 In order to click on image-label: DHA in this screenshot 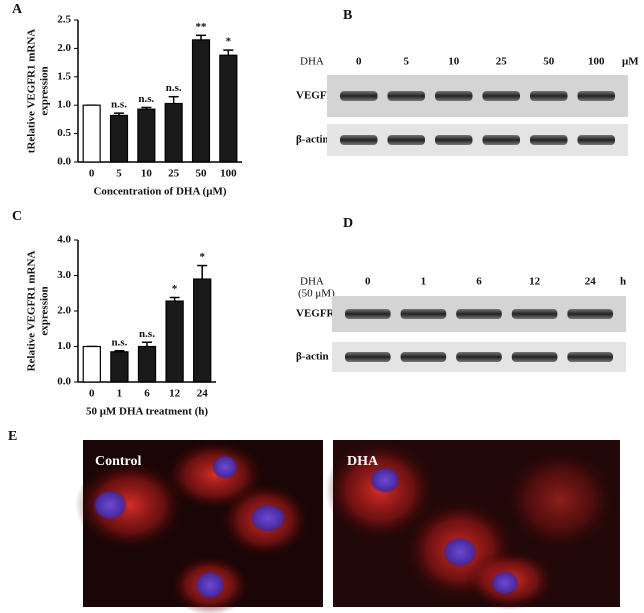, I will do `click(363, 461)`.